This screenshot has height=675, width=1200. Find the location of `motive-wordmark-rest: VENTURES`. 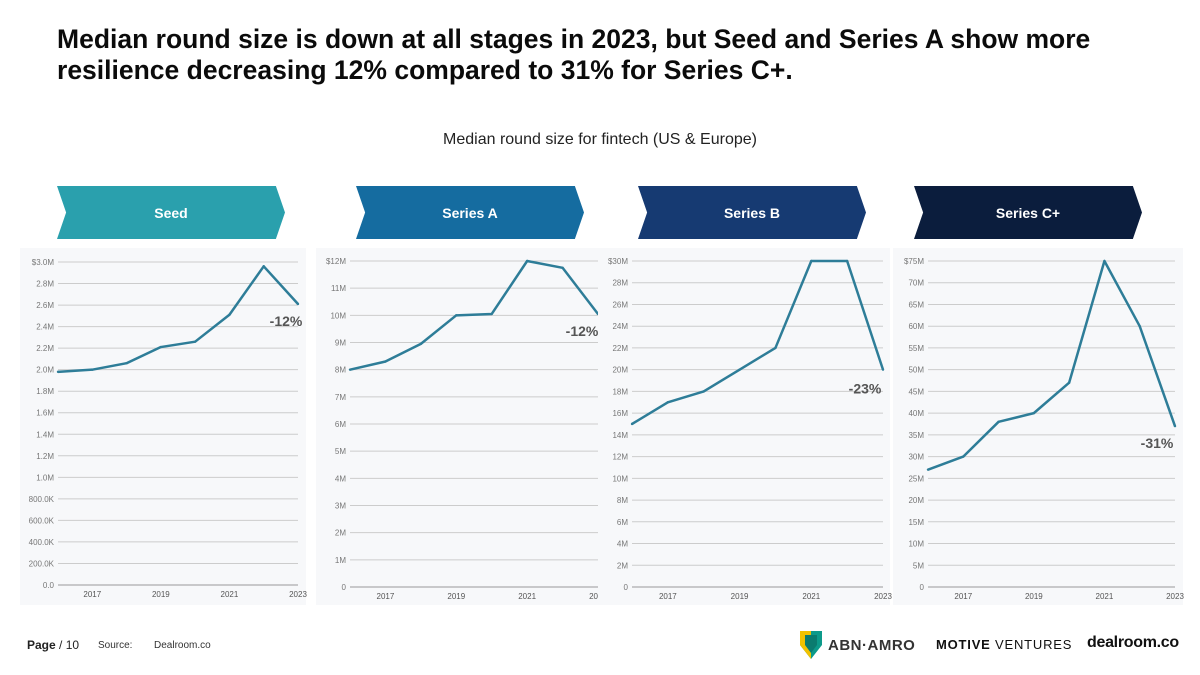

motive-wordmark-rest: VENTURES is located at coordinates (1031, 644).